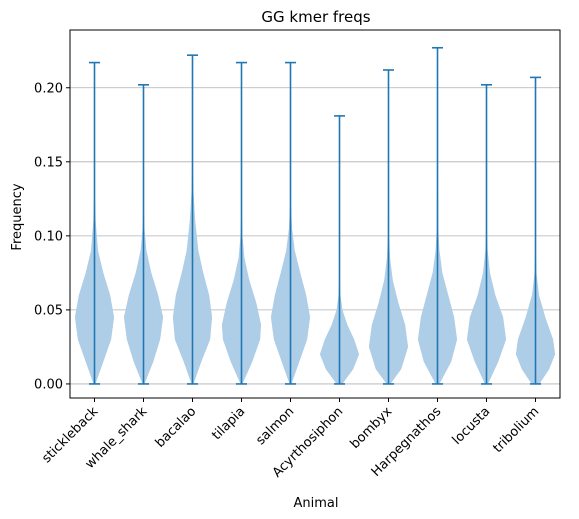  Describe the element at coordinates (48, 162) in the screenshot. I see `y-tick-label: 0.15` at that location.